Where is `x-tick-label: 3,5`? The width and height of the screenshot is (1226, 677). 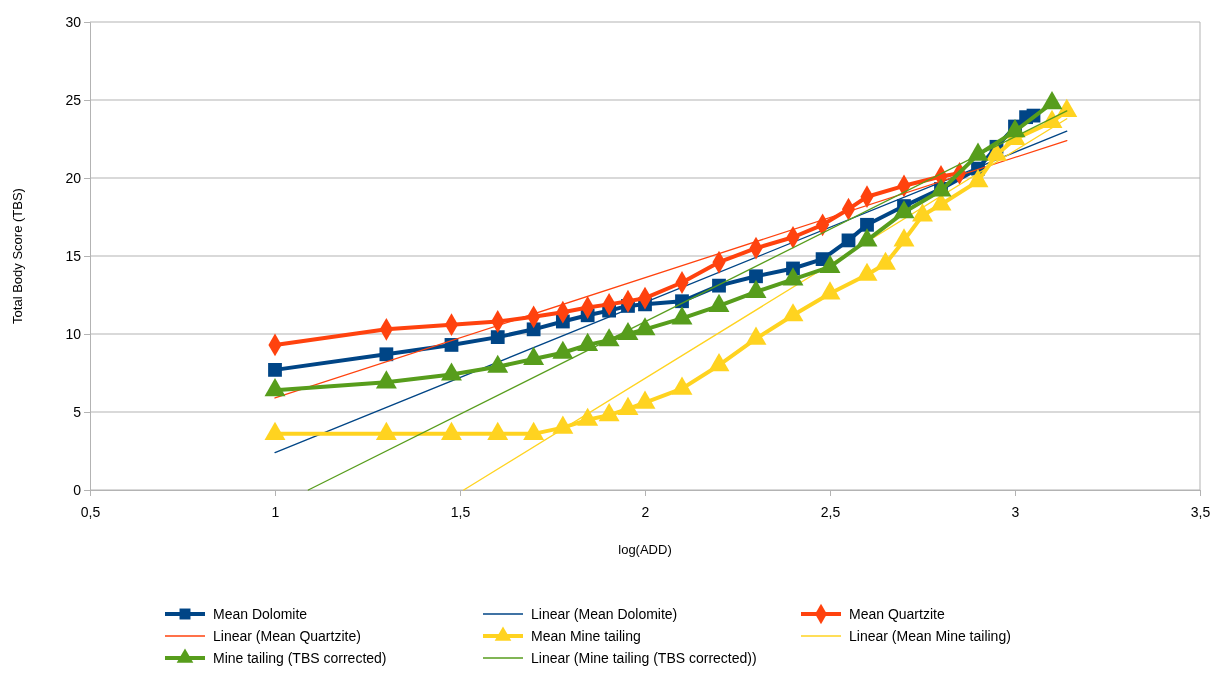
x-tick-label: 3,5 is located at coordinates (1200, 512).